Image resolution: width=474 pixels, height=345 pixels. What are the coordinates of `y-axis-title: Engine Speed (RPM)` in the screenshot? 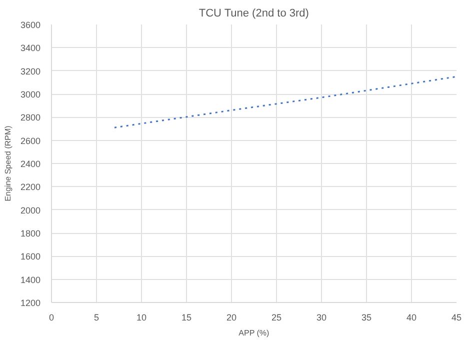 It's located at (7, 163).